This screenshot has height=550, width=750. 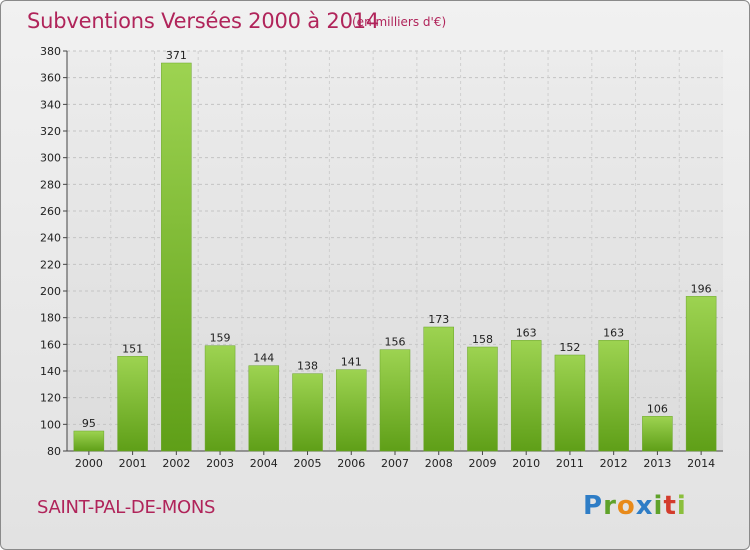 What do you see at coordinates (399, 22) in the screenshot?
I see `chart-subtitle: (en milliers d'€)` at bounding box center [399, 22].